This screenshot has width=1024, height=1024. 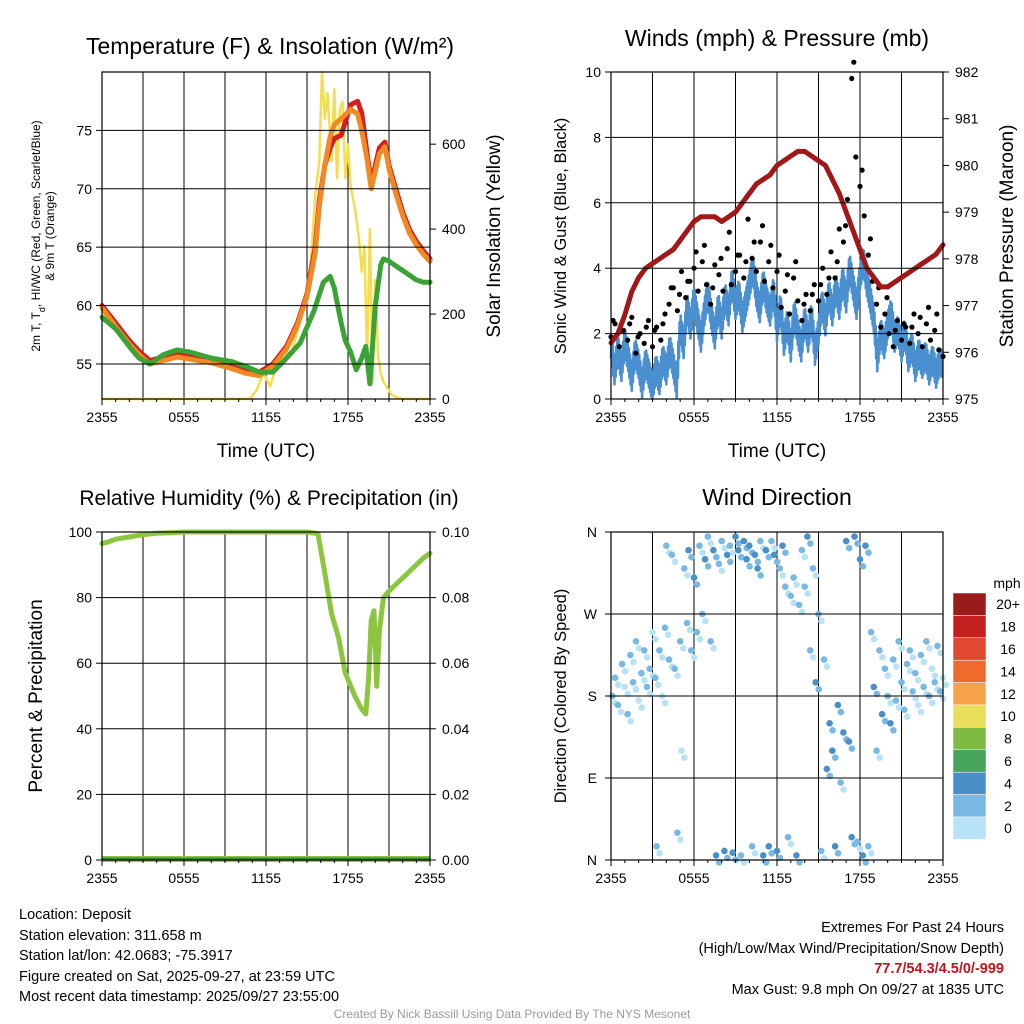 I want to click on y2-tick-label: 0.00, so click(x=455, y=860).